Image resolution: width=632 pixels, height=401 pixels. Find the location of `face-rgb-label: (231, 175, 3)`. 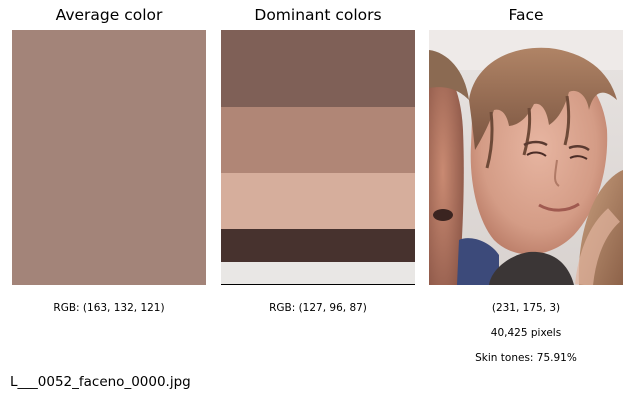

face-rgb-label: (231, 175, 3) is located at coordinates (526, 308).